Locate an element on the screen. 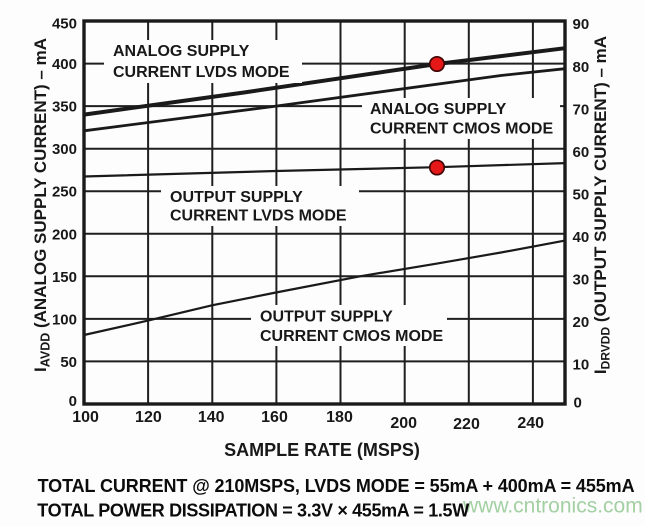 This screenshot has width=645, height=526. svg-text:IAVDD (ANALOG SUPPLY CURRENT): IAVDD (ANALOG SUPPLY CURRENT) – mA is located at coordinates (42, 205).